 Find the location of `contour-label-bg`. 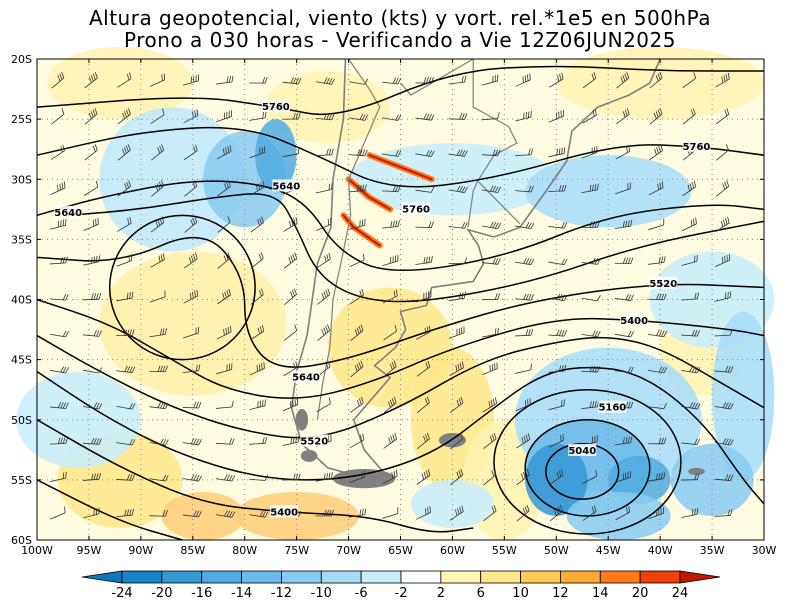

contour-label-bg is located at coordinates (314, 440).